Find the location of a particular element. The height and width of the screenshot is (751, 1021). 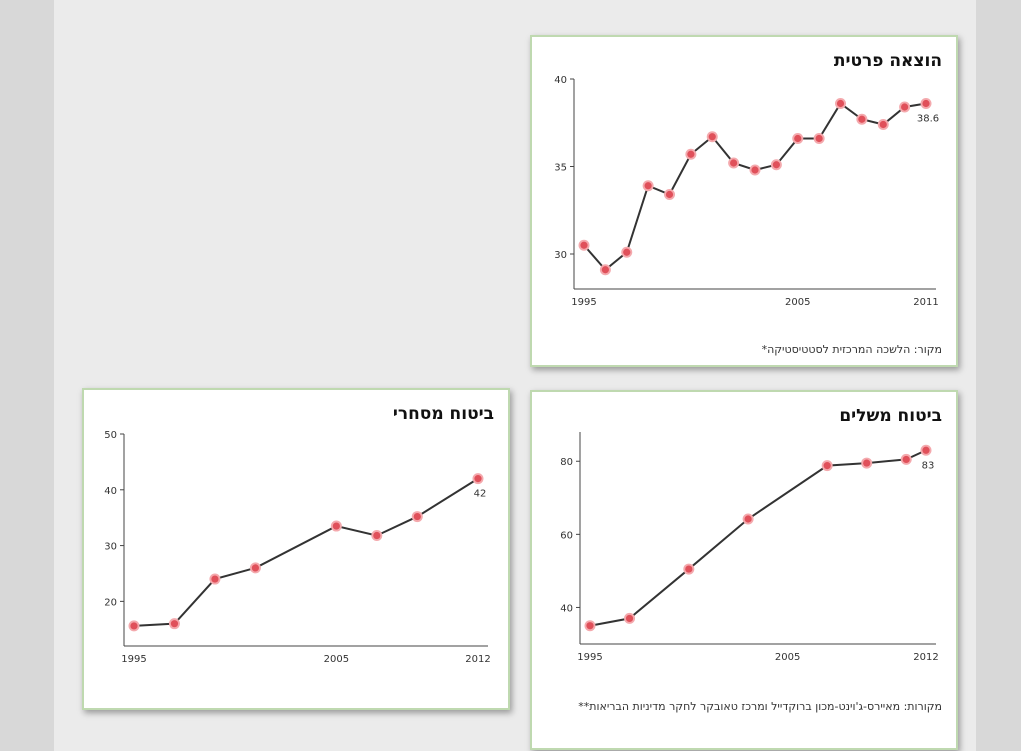

left-margin is located at coordinates (27, 375).